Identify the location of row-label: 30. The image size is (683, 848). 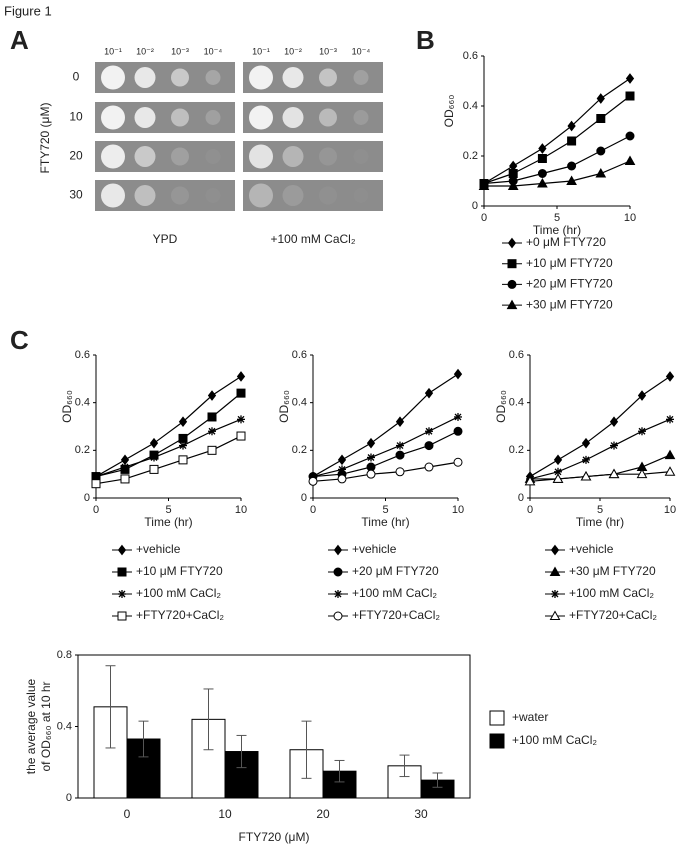
(76, 195).